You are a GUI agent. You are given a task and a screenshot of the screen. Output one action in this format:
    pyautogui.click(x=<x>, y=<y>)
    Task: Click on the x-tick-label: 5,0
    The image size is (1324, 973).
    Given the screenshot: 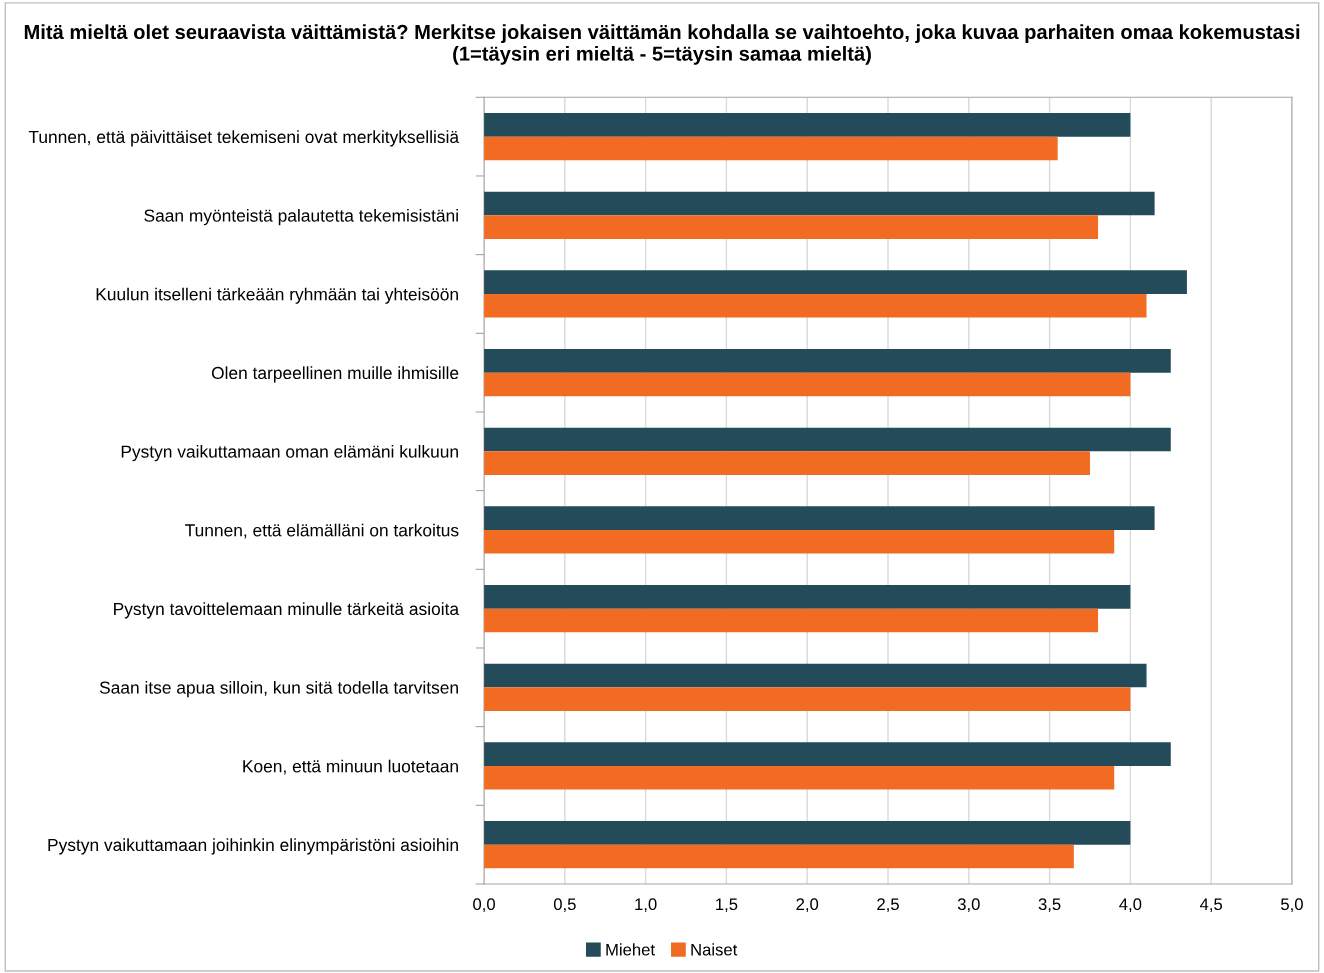 What is the action you would take?
    pyautogui.click(x=1292, y=905)
    